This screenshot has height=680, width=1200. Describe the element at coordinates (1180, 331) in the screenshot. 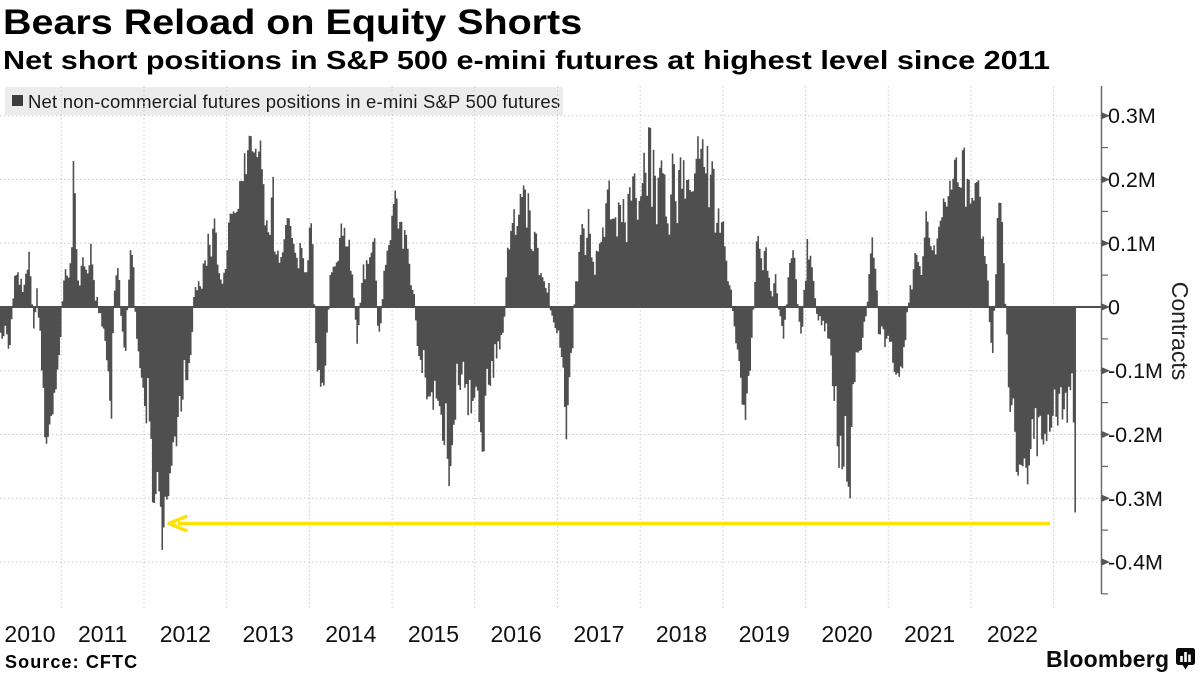

I see `svg-text: Contracts` at that location.